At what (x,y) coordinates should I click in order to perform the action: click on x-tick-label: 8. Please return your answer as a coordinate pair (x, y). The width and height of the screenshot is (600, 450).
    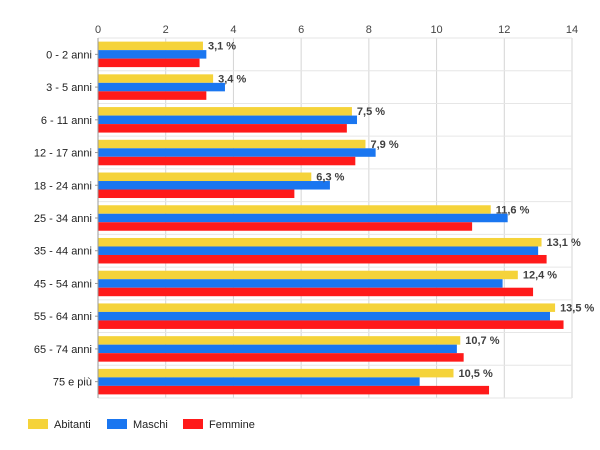
    Looking at the image, I should click on (369, 30).